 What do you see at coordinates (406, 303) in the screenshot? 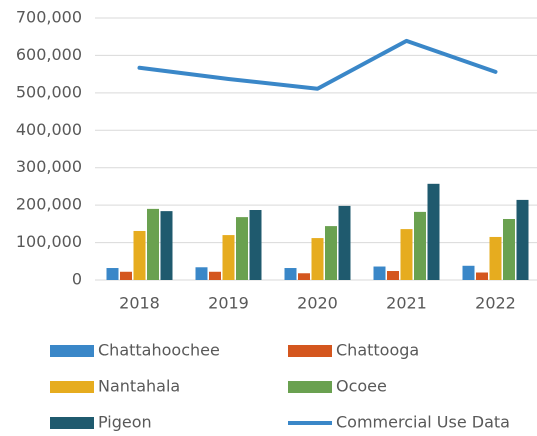
I see `x-tick-label: 2021` at bounding box center [406, 303].